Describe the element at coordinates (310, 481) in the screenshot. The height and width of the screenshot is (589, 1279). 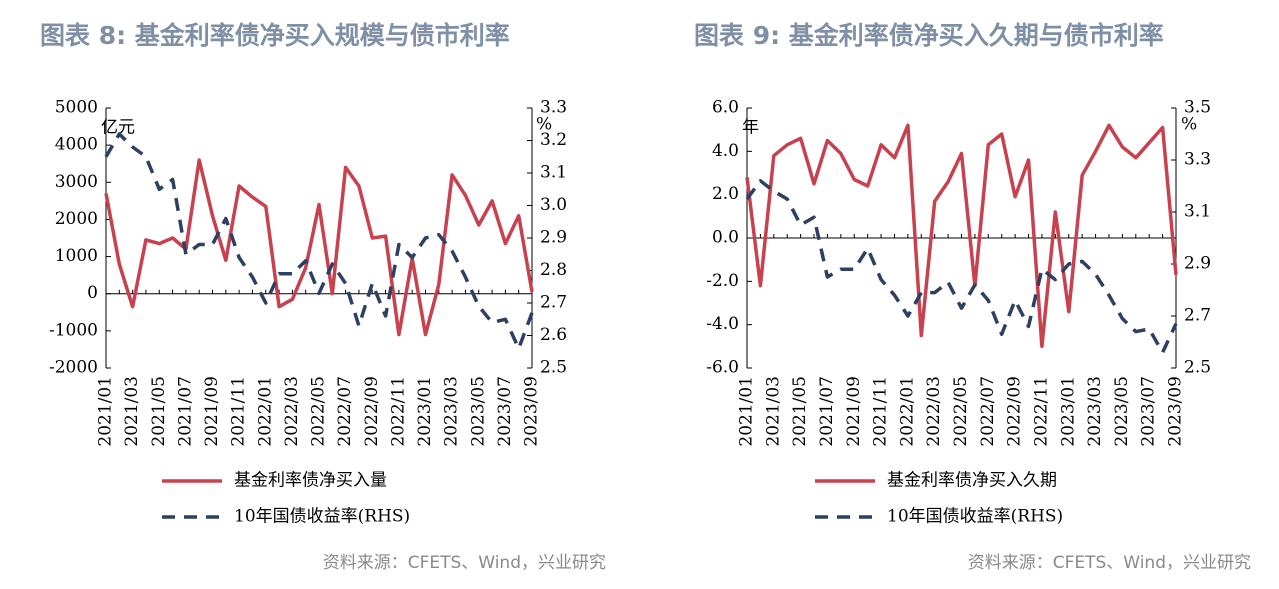
I see `legend-label: 基金利率债净买入量` at that location.